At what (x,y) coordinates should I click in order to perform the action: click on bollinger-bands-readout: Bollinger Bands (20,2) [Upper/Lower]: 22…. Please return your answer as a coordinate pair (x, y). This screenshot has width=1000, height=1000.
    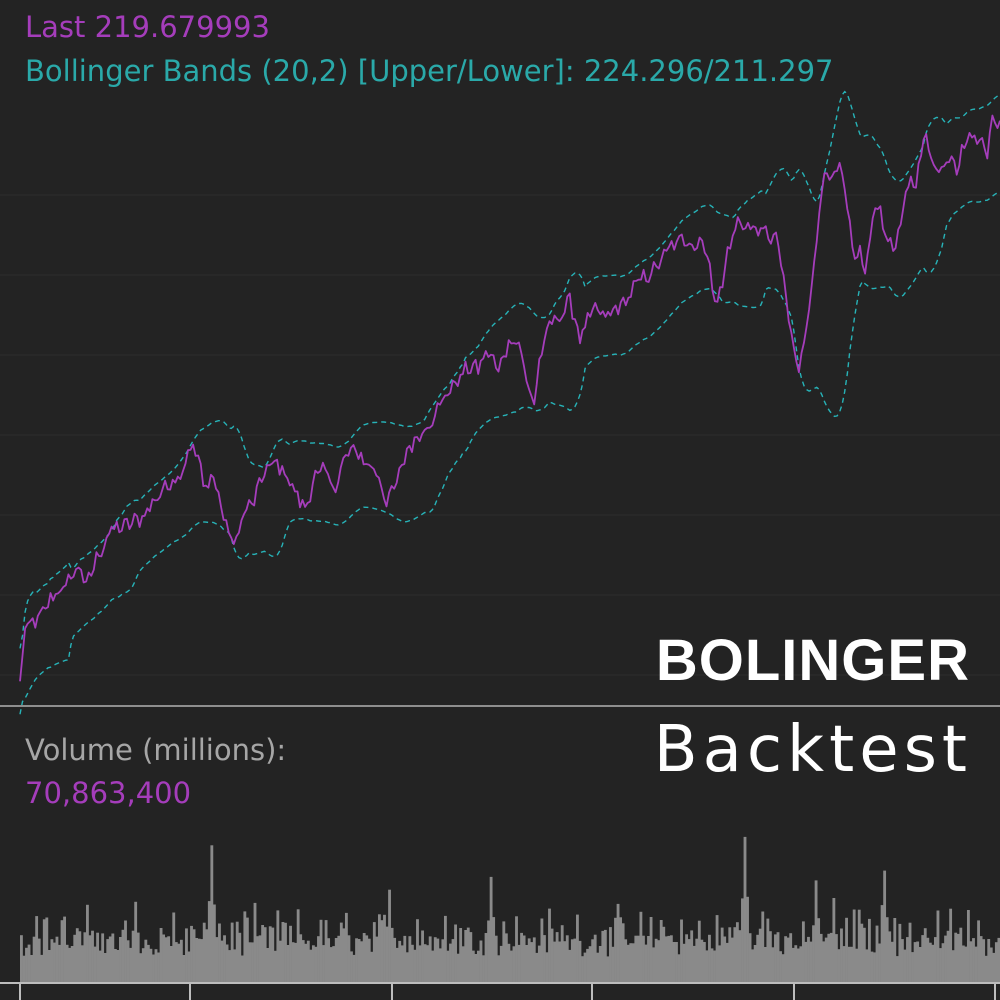
    Looking at the image, I should click on (429, 71).